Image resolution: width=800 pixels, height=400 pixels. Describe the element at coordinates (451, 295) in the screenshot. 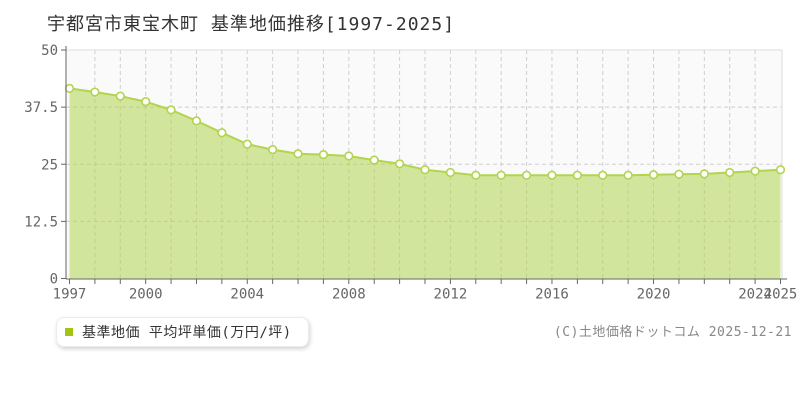

I see `x-axis-label: 2012` at that location.